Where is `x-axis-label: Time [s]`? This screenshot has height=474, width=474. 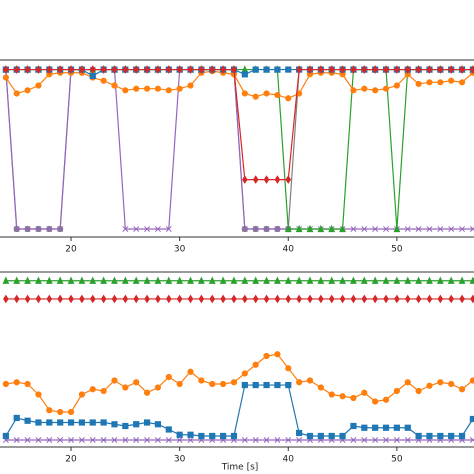
x-axis-label: Time [s] is located at coordinates (240, 468).